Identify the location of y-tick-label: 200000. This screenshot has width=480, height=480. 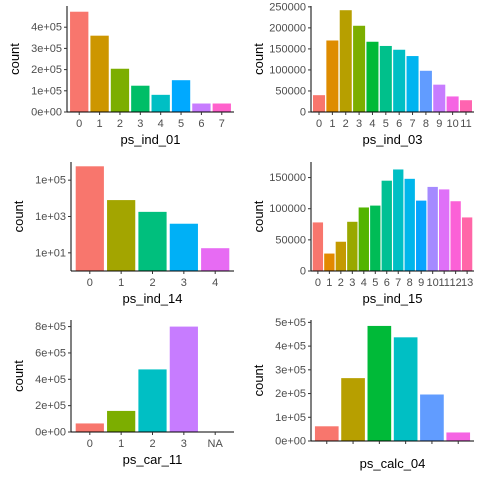
(287, 28).